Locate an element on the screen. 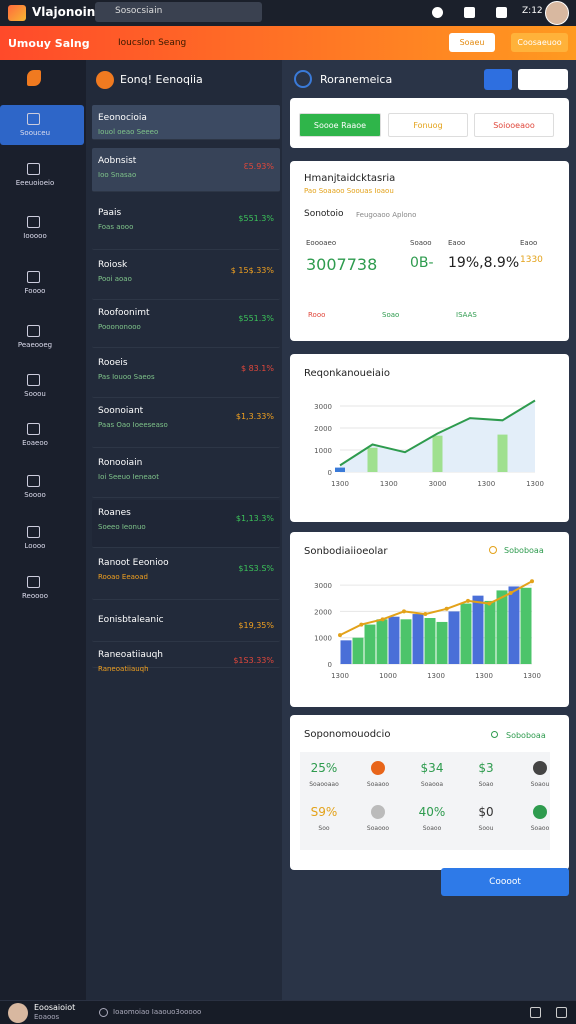 The width and height of the screenshot is (576, 1024). banner-subtitle: Ioucslon Seang is located at coordinates (152, 43).